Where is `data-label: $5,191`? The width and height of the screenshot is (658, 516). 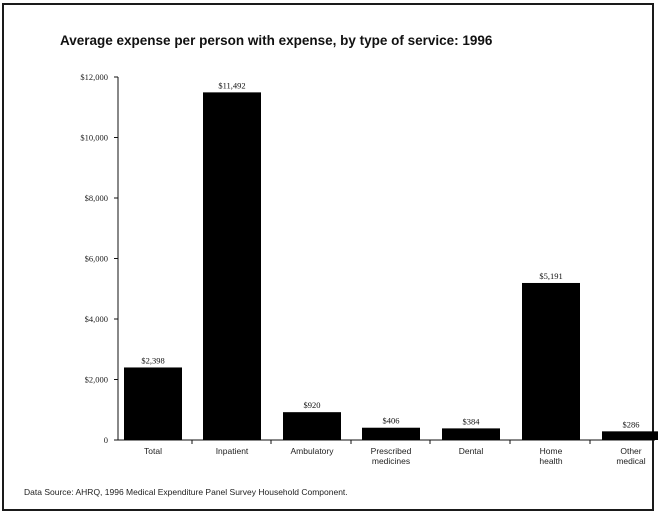 data-label: $5,191 is located at coordinates (550, 276).